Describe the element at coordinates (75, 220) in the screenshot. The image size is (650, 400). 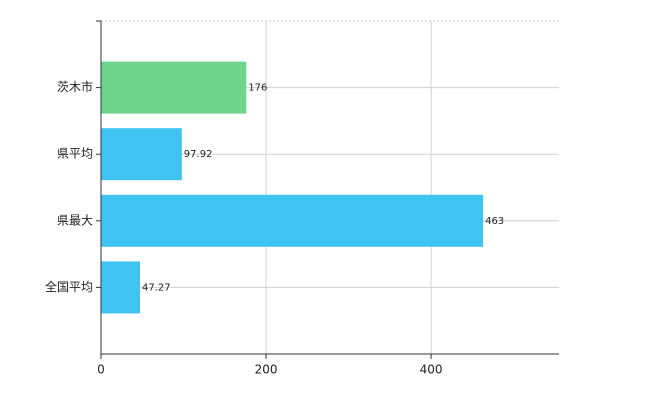
I see `y-tick-label: 県最大` at that location.